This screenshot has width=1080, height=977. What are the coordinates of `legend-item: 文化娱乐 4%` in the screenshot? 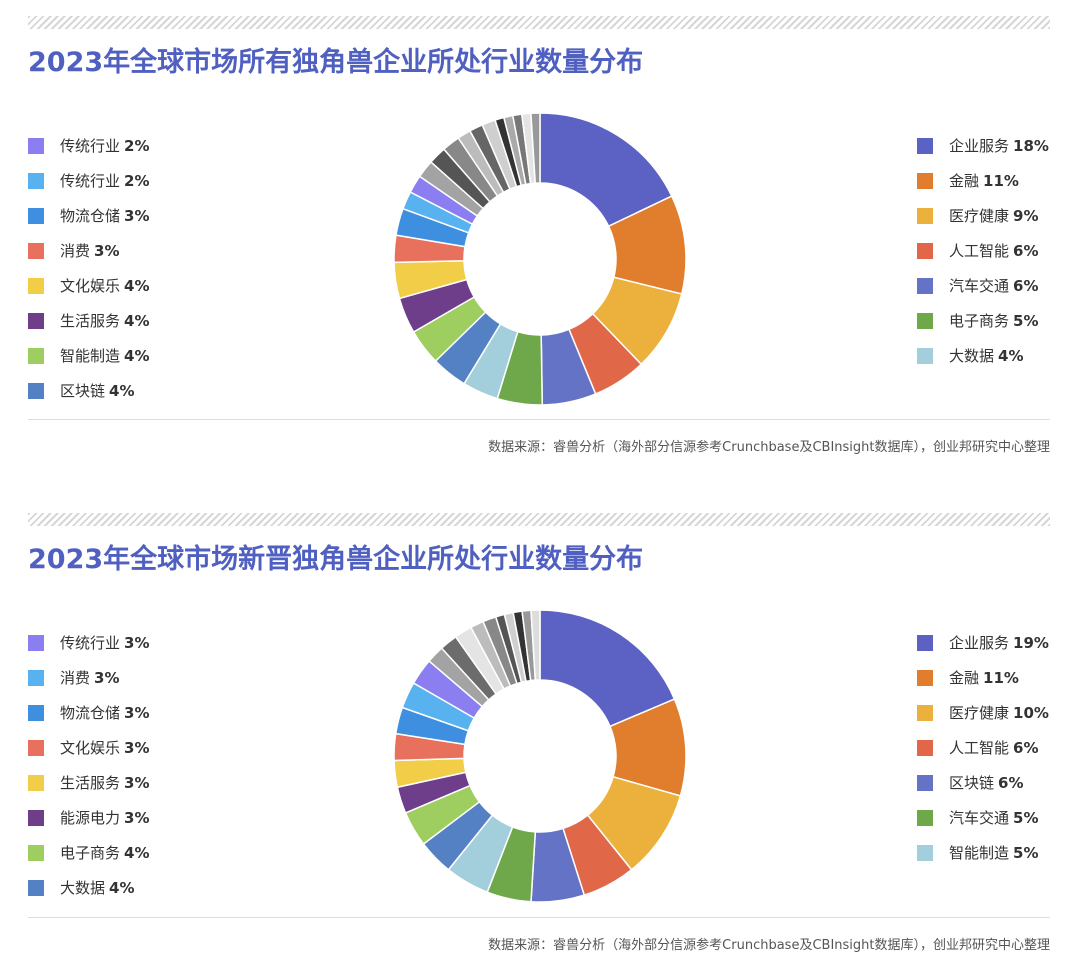 It's located at (88, 285).